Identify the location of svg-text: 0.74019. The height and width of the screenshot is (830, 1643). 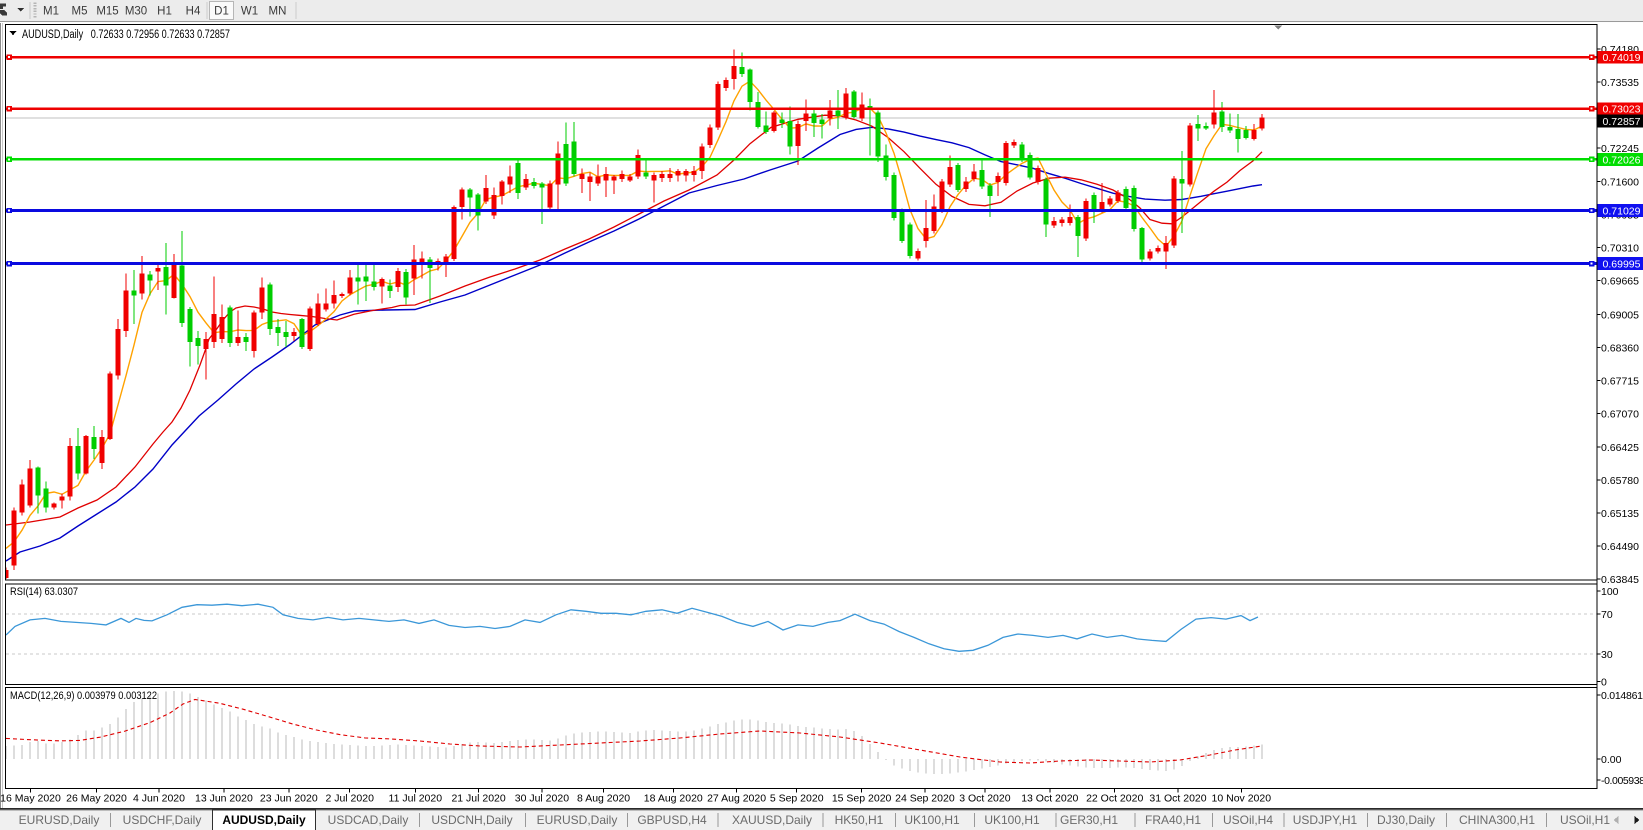
(1622, 58).